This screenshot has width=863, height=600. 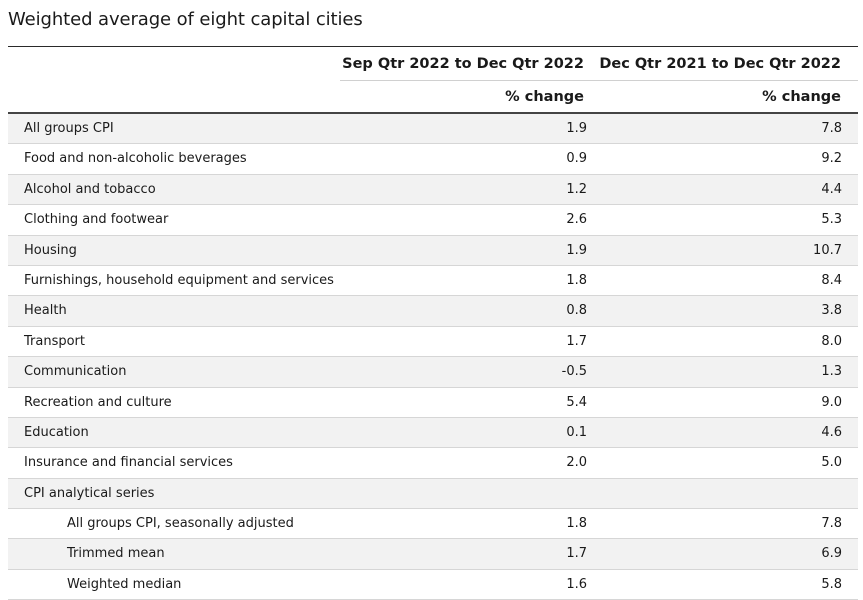 What do you see at coordinates (433, 190) in the screenshot?
I see `table-row: Alcohol and tobacco 1.2 4.4` at bounding box center [433, 190].